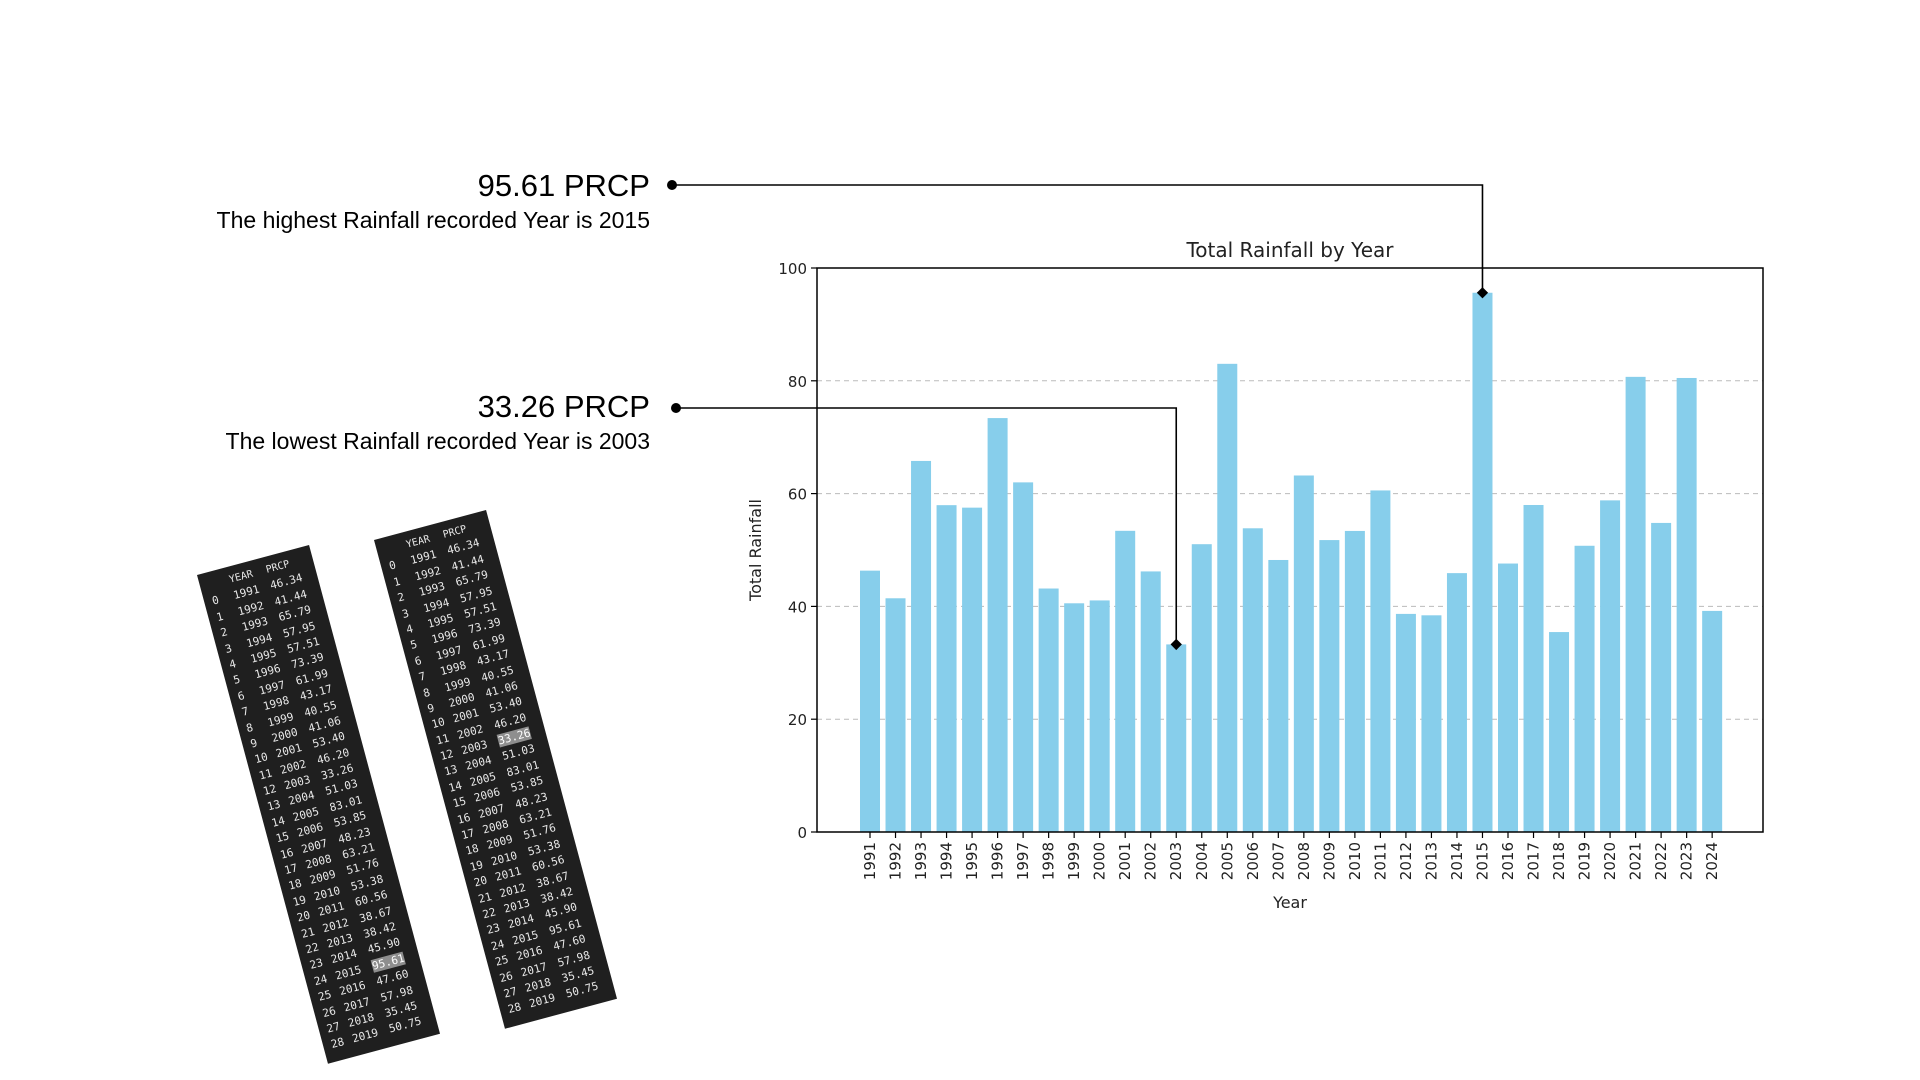 This screenshot has height=1080, width=1920. I want to click on y-tick-label: 80, so click(797, 382).